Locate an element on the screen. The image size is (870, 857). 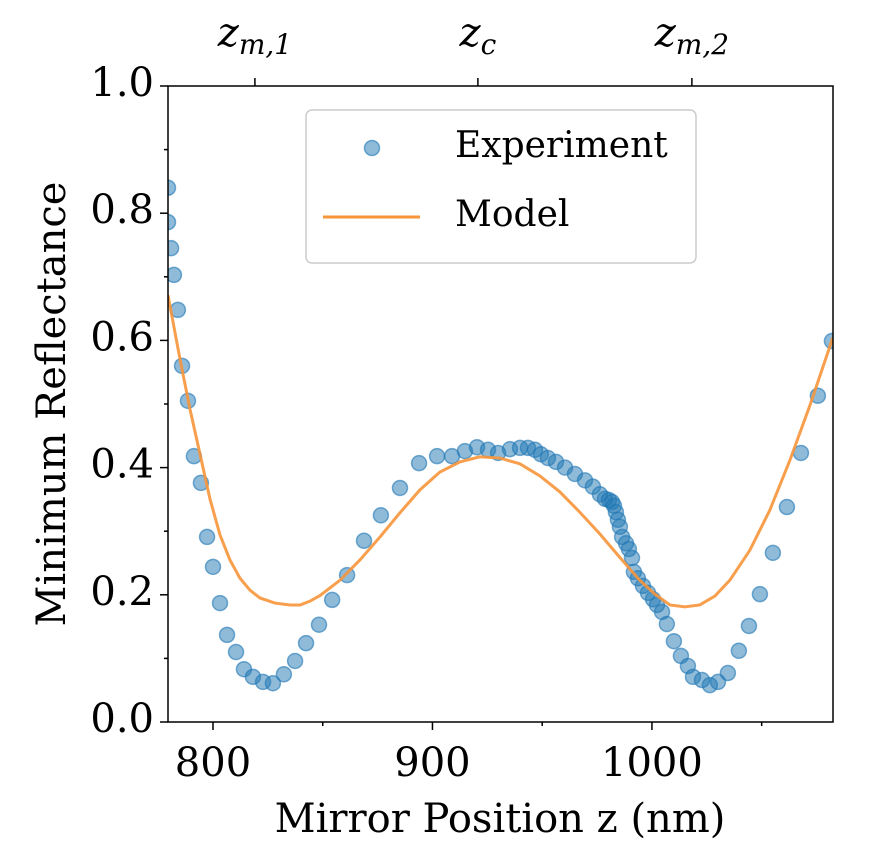
x-tick-label: 900 is located at coordinates (432, 763).